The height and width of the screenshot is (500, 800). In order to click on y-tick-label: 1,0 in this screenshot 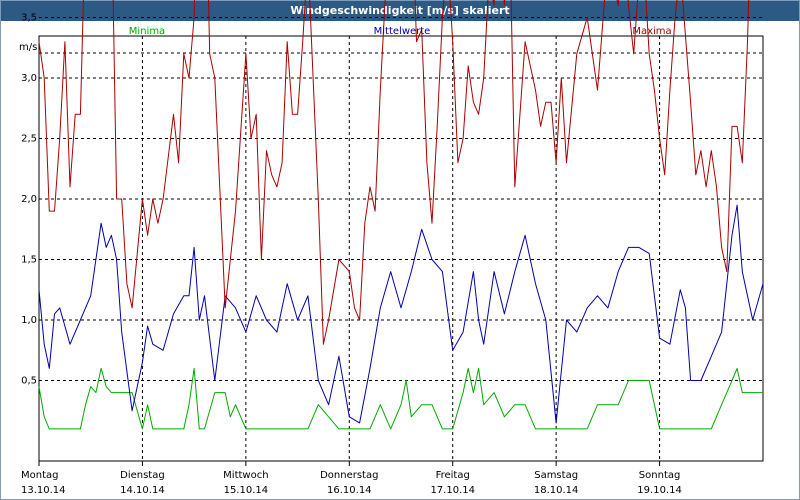, I will do `click(29, 320)`.